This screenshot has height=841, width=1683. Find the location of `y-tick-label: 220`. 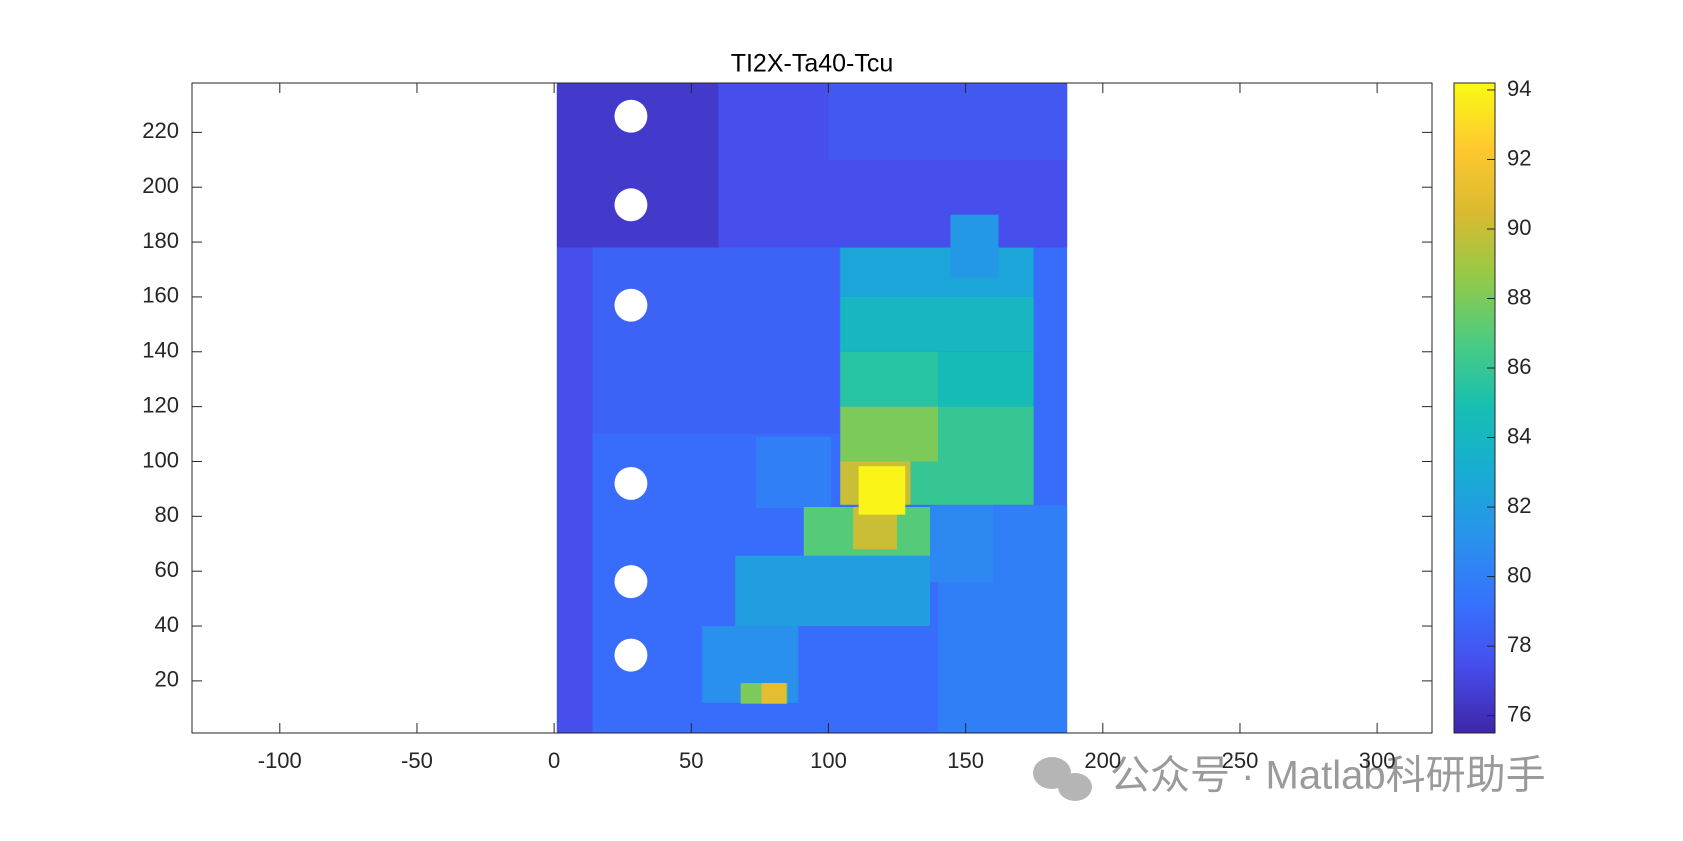

y-tick-label: 220 is located at coordinates (160, 130).